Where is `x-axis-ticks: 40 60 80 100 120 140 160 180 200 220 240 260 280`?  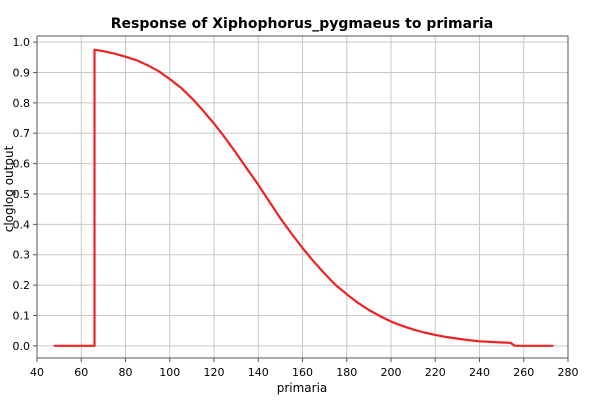 x-axis-ticks: 40 60 80 100 120 140 160 180 200 220 240 260 280 is located at coordinates (304, 368).